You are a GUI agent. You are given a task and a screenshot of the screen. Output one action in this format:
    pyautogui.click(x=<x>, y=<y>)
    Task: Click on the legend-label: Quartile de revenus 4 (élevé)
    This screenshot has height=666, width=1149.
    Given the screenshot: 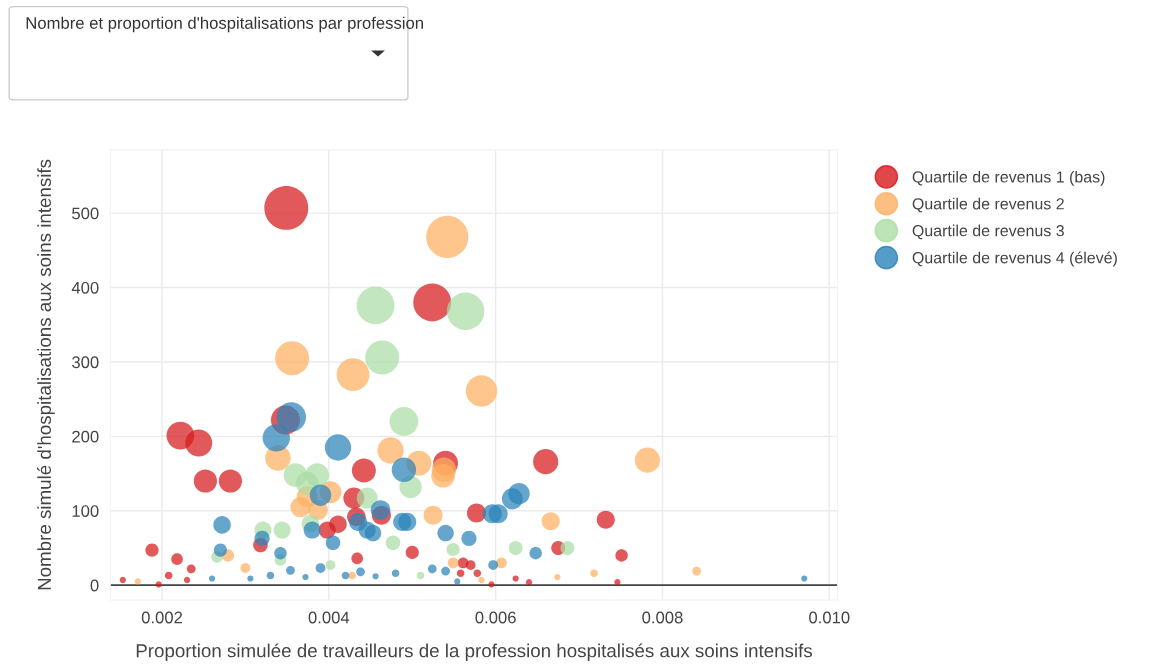 What is the action you would take?
    pyautogui.click(x=1014, y=259)
    